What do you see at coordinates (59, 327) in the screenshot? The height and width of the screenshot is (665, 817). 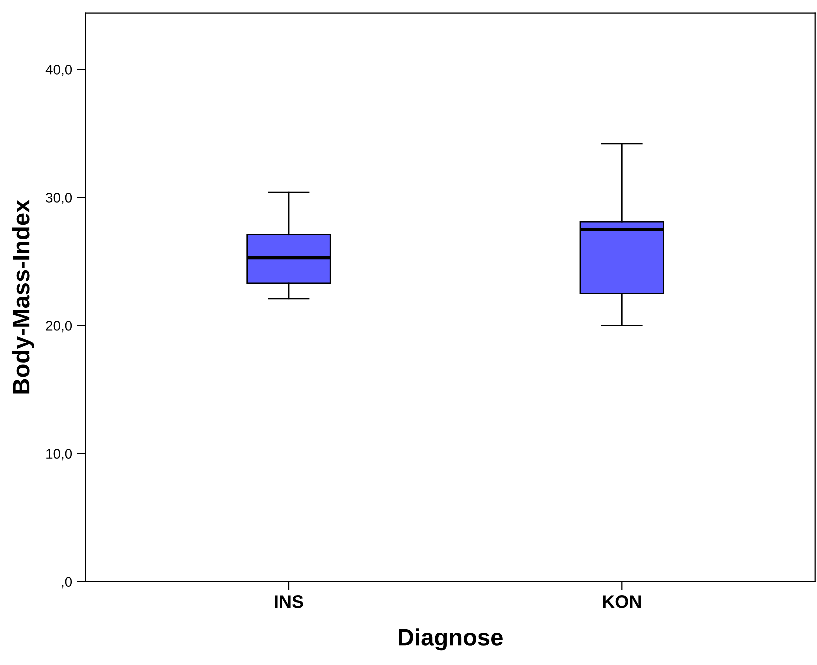 I see `y-tick-label: 20,0` at bounding box center [59, 327].